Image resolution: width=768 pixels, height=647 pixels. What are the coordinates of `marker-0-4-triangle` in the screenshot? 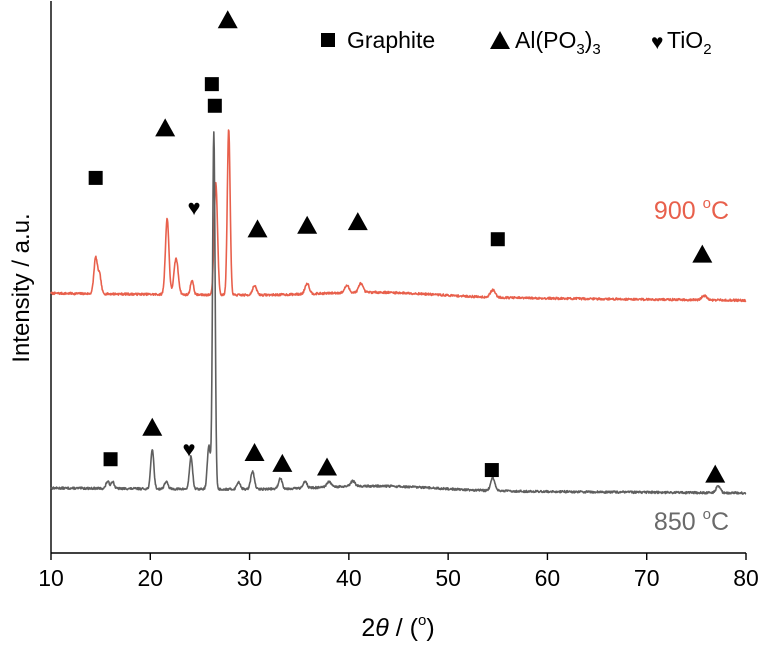 It's located at (227, 19).